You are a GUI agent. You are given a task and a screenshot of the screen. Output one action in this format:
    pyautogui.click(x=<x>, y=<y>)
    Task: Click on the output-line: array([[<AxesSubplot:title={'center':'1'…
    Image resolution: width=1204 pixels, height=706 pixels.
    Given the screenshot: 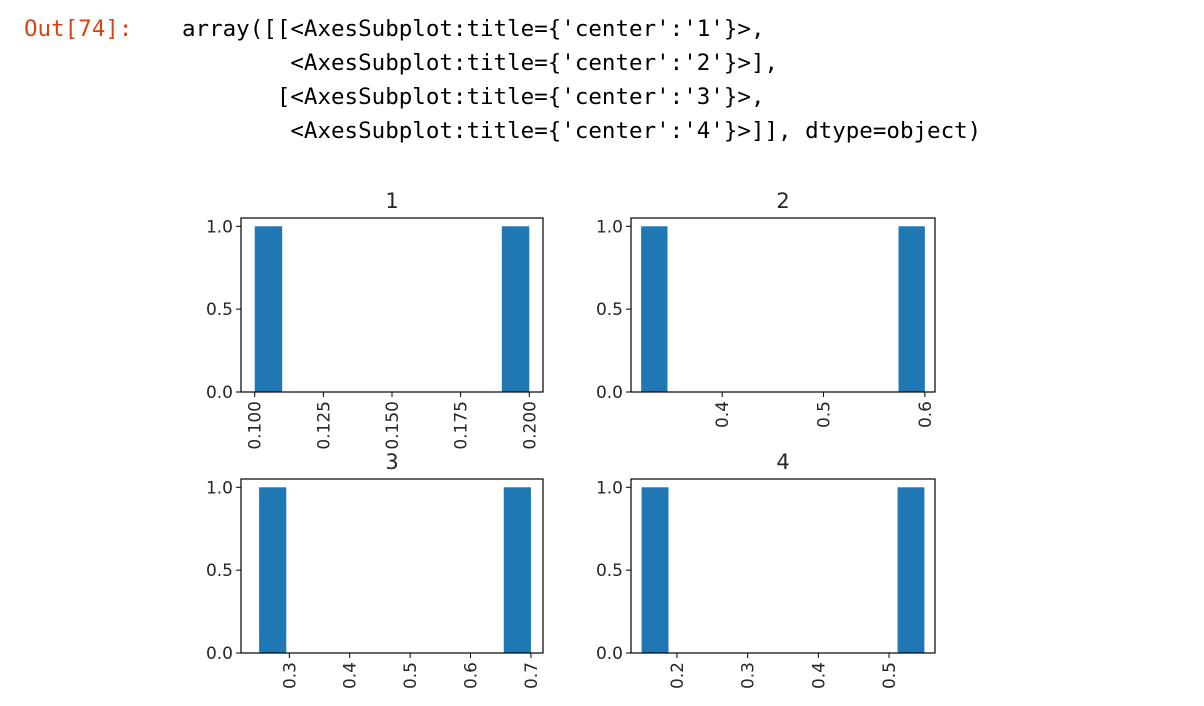 What is the action you would take?
    pyautogui.click(x=473, y=29)
    